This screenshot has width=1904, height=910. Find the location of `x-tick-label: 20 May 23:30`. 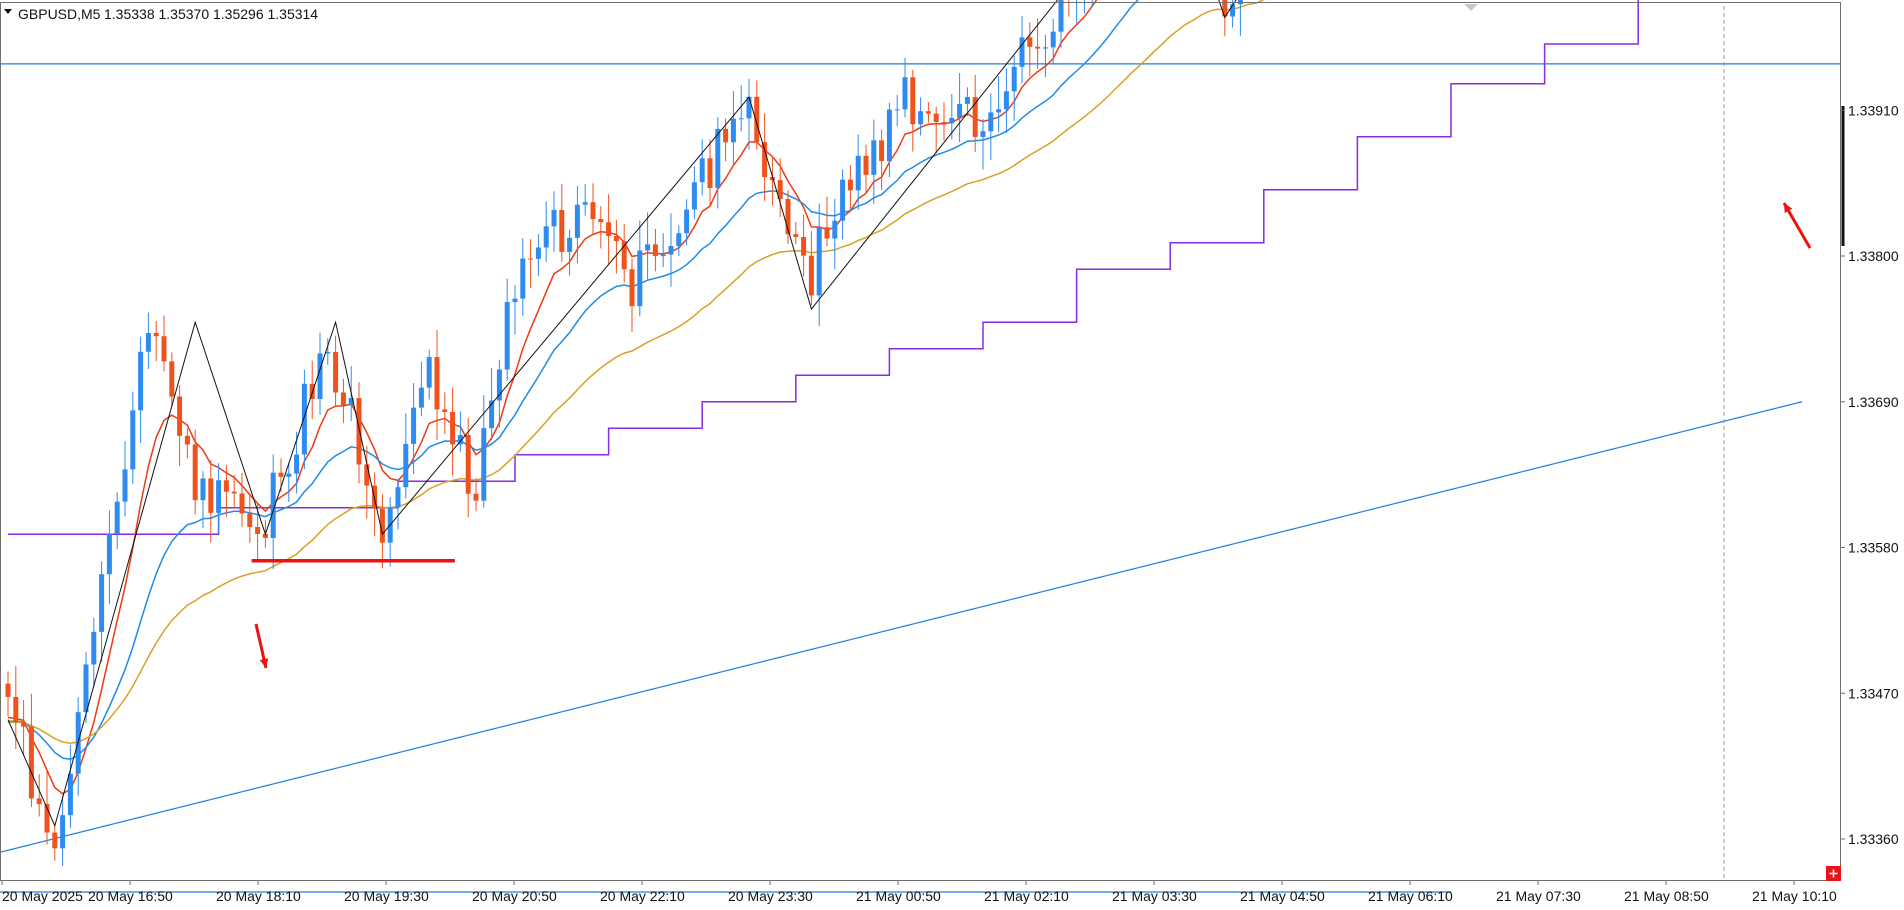

x-tick-label: 20 May 23:30 is located at coordinates (770, 896).